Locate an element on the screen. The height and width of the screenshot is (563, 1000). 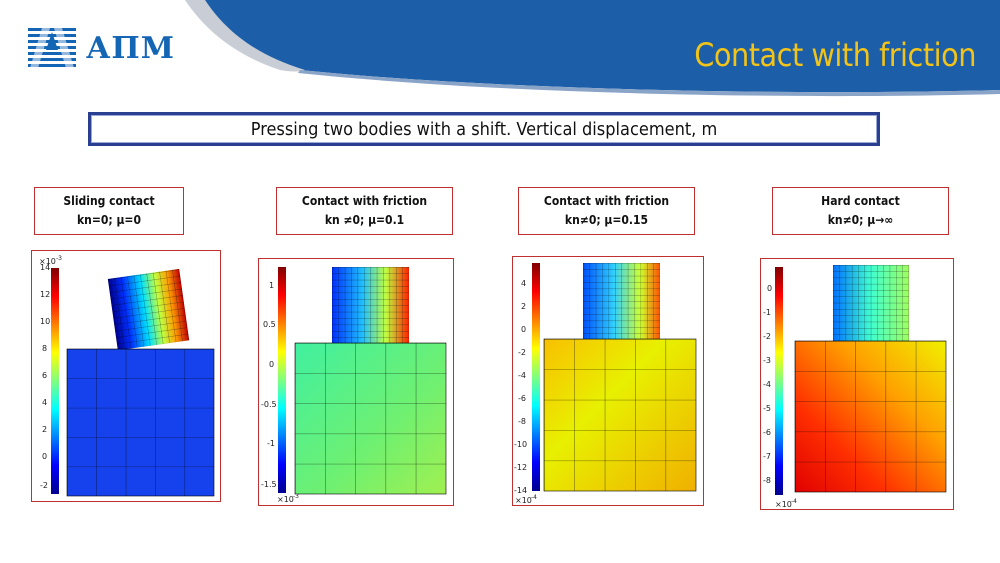
logo-text: АПМ is located at coordinates (130, 48).